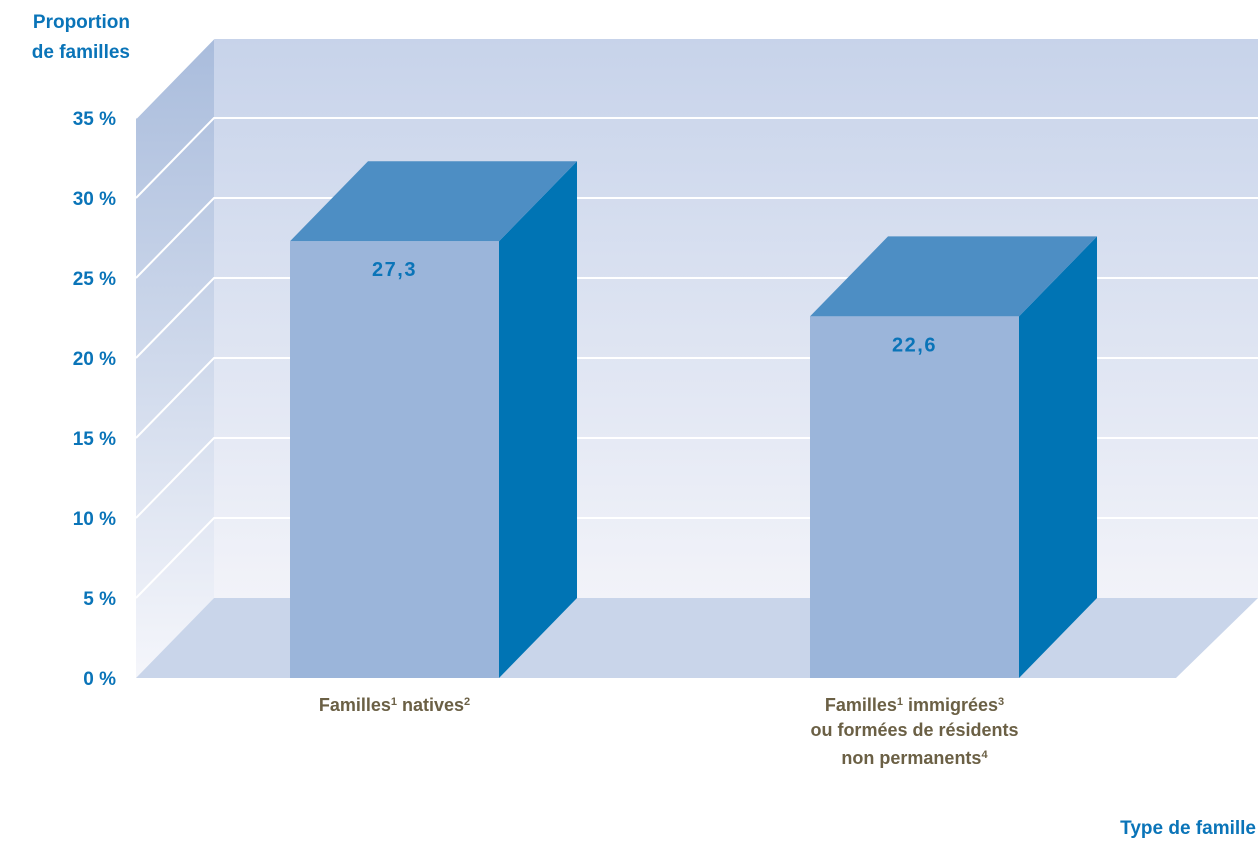 The height and width of the screenshot is (853, 1260). I want to click on x-tick-label-line: Familles1 immigrées3, so click(915, 704).